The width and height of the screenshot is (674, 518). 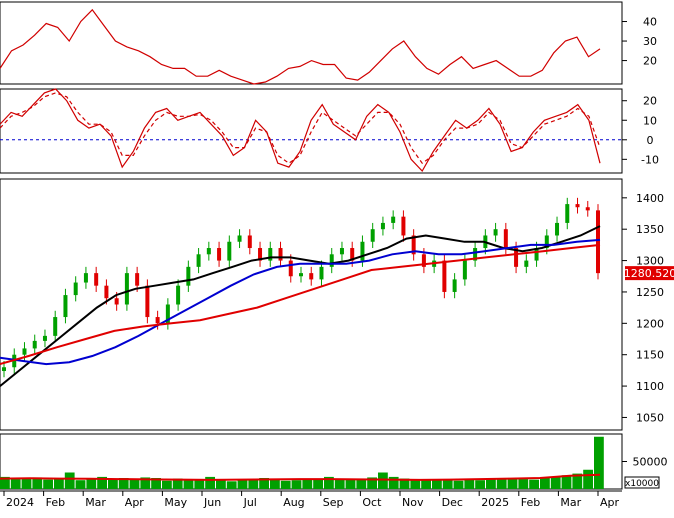 What do you see at coordinates (333, 502) in the screenshot?
I see `x-tick-label: Sep` at bounding box center [333, 502].